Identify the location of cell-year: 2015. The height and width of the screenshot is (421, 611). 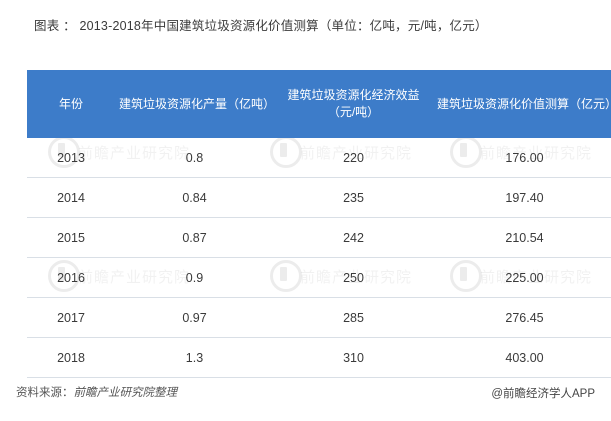
(71, 237).